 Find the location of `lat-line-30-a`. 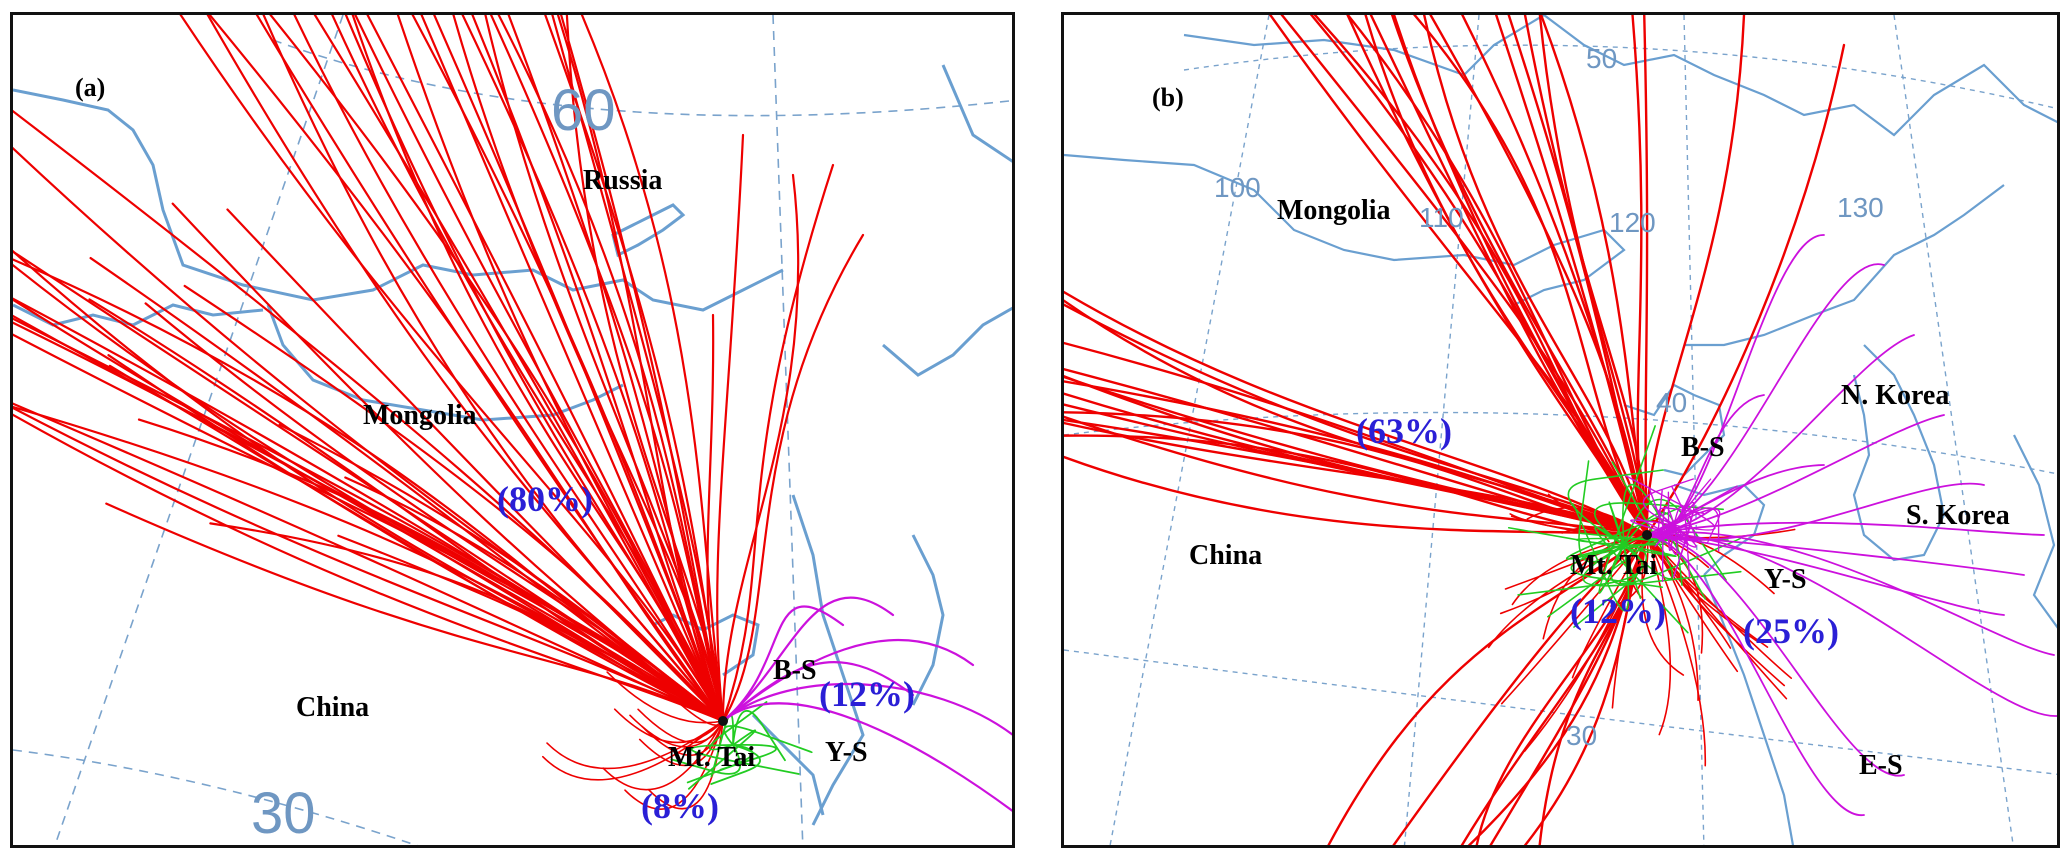

lat-line-30-a is located at coordinates (215, 797).